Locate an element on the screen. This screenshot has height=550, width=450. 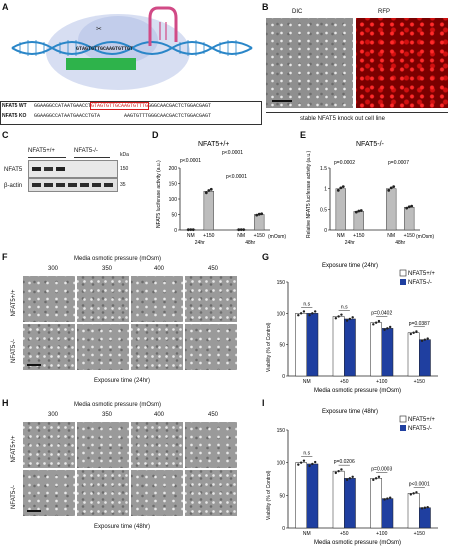
x-tick-label: +50 is located at coordinates (344, 534).